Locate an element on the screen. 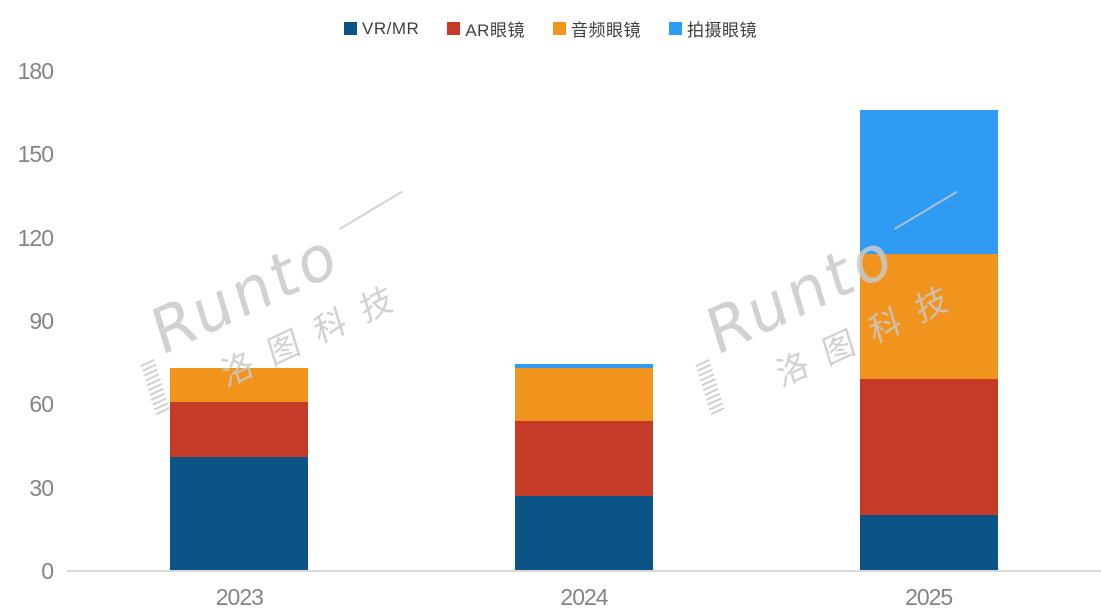 The image size is (1101, 615). bar-segment-AR眼镜-2025 is located at coordinates (928, 447).